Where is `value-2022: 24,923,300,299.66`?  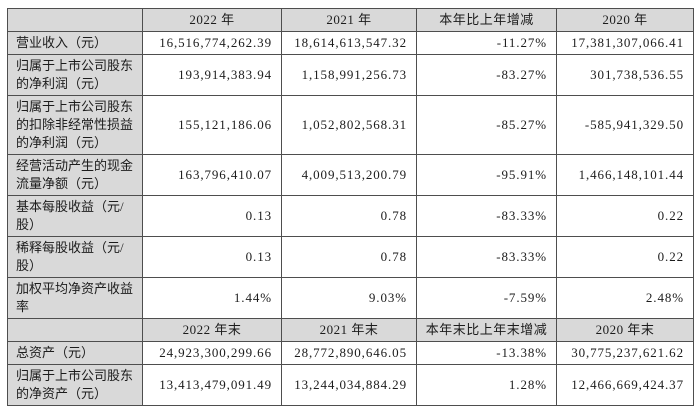 value-2022: 24,923,300,299.66 is located at coordinates (212, 353).